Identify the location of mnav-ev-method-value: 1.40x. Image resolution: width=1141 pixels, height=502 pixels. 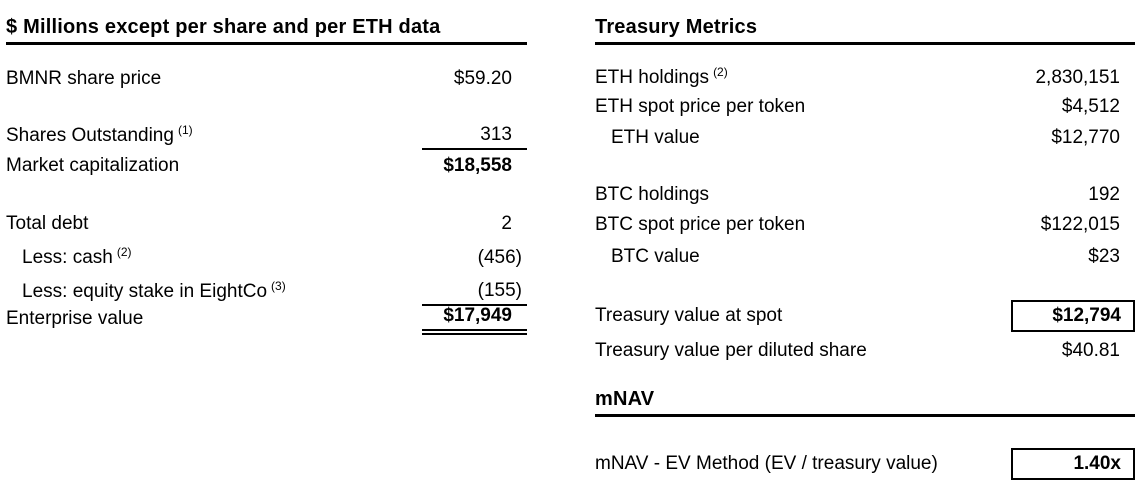
(1073, 464).